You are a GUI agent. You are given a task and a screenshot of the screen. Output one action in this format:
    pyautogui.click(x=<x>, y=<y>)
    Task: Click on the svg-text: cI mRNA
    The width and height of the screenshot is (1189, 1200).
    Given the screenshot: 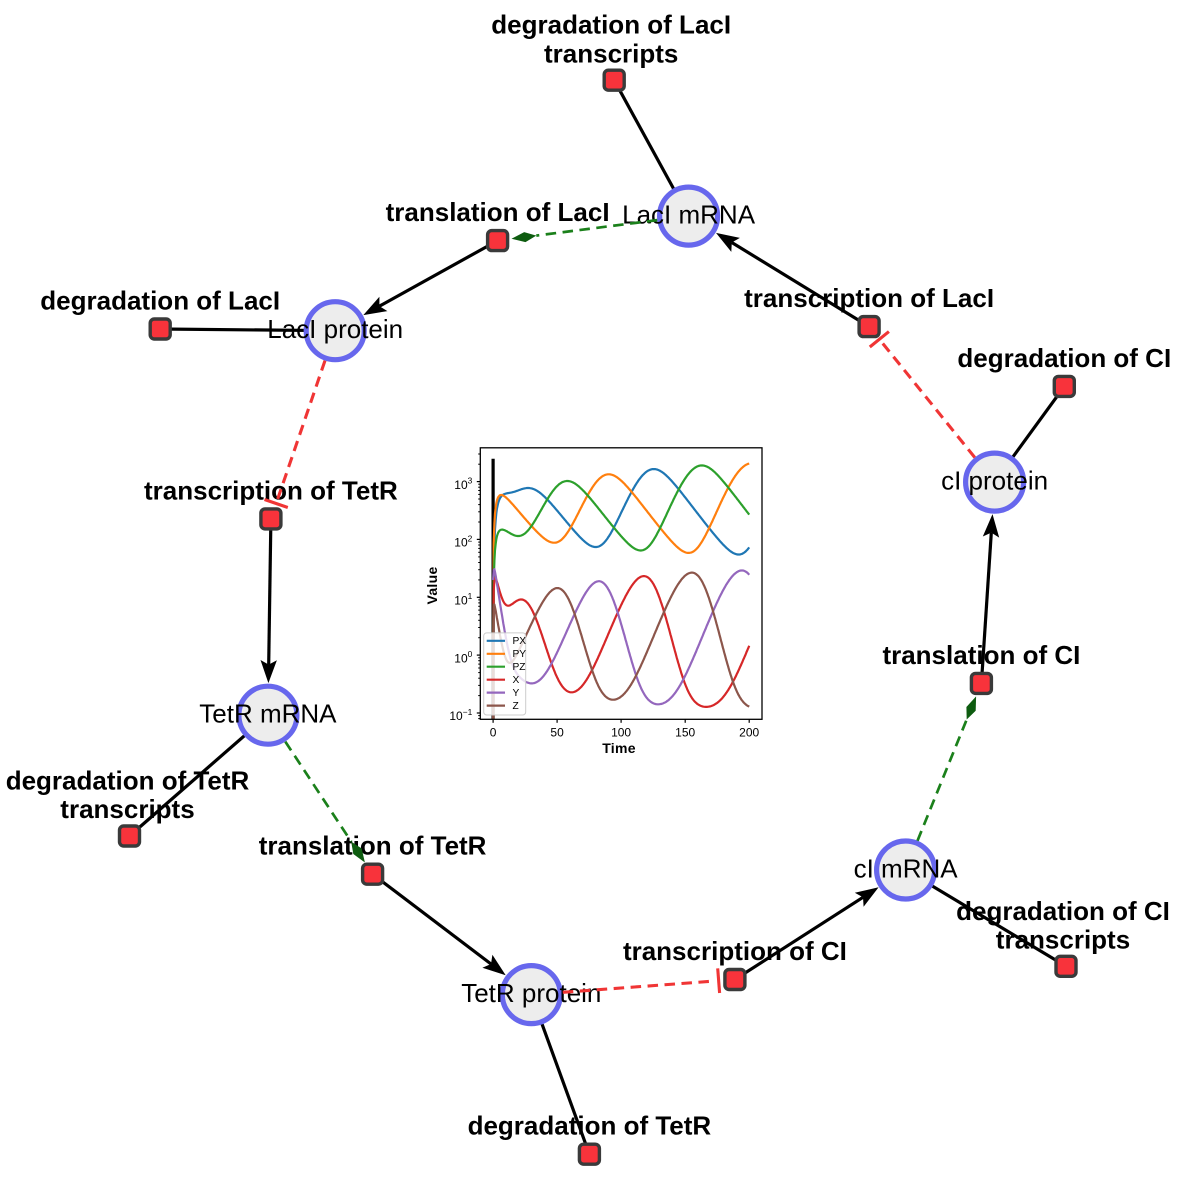 What is the action you would take?
    pyautogui.click(x=906, y=869)
    